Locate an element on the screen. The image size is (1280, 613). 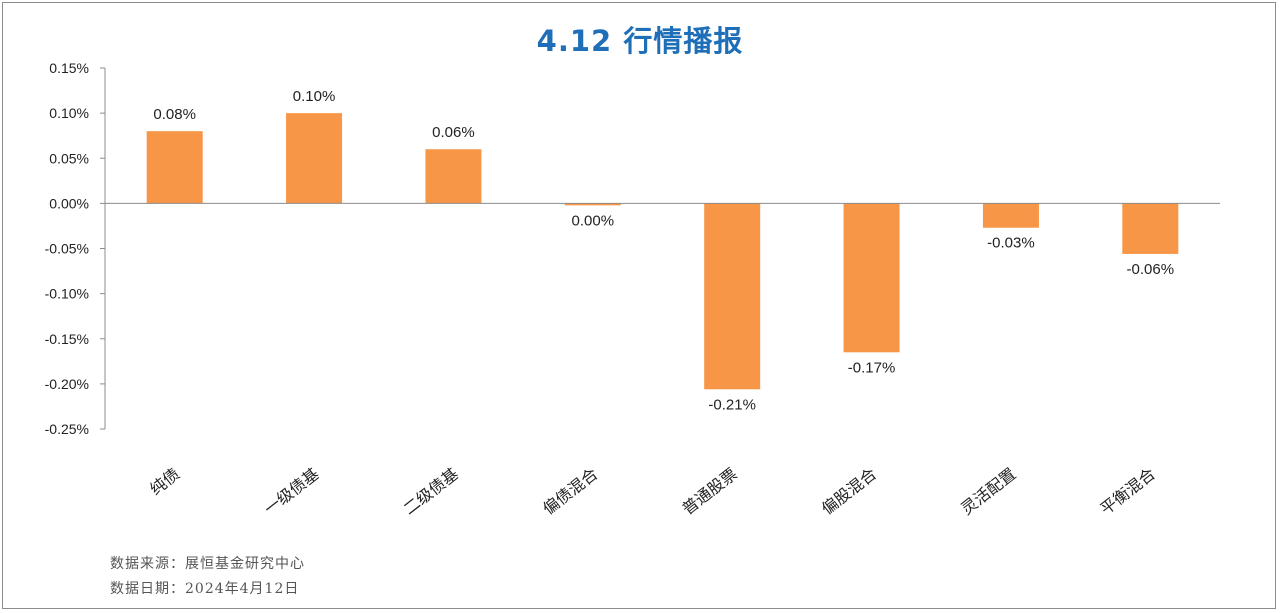
data-label: -0.17% is located at coordinates (872, 367).